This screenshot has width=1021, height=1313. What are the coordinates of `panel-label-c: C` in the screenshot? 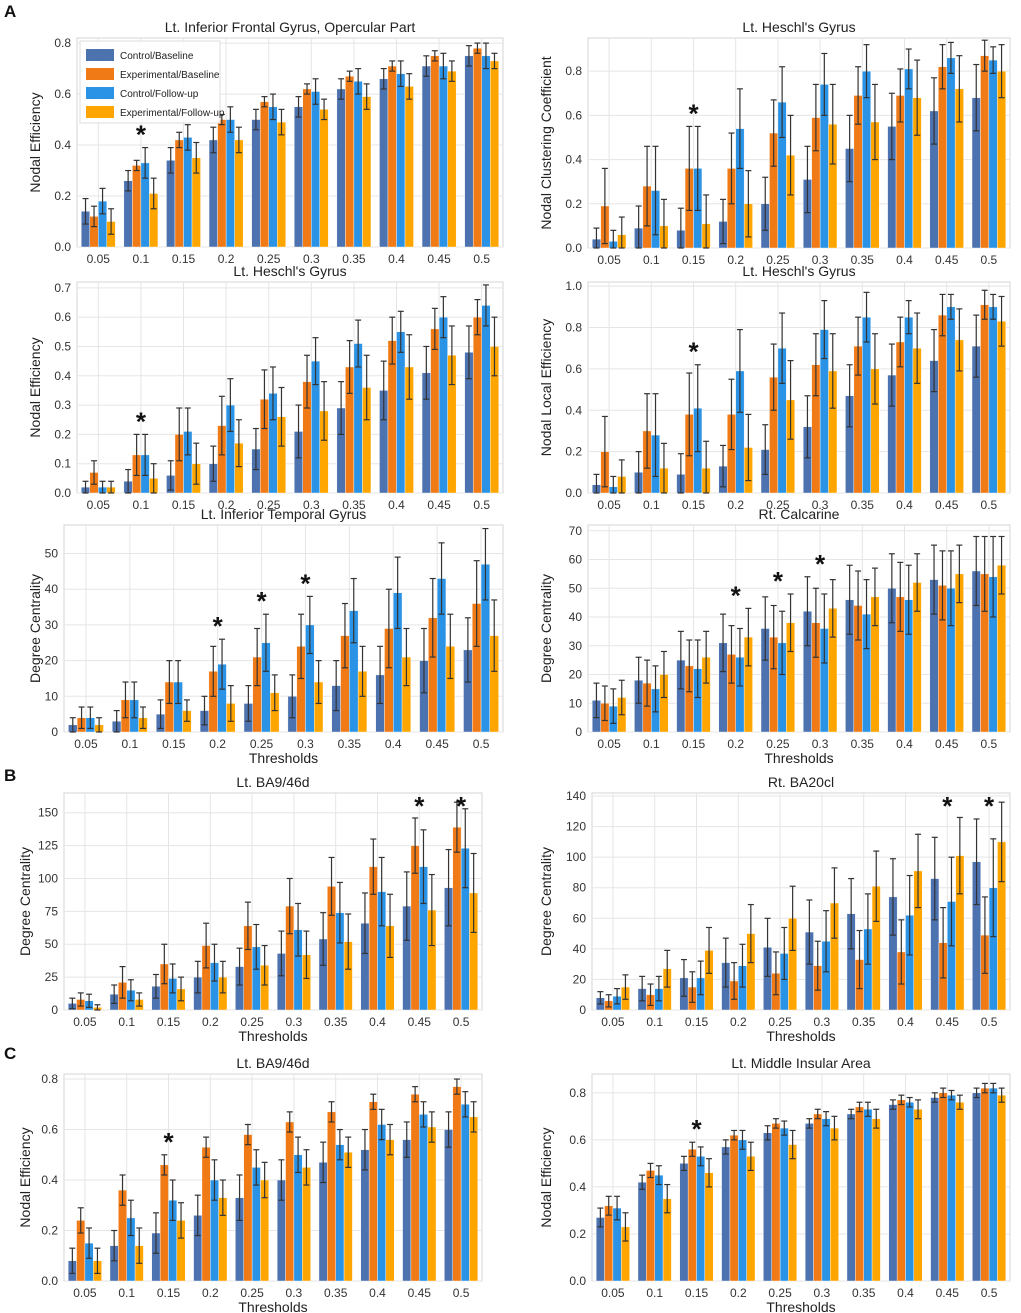 It's located at (10, 1053).